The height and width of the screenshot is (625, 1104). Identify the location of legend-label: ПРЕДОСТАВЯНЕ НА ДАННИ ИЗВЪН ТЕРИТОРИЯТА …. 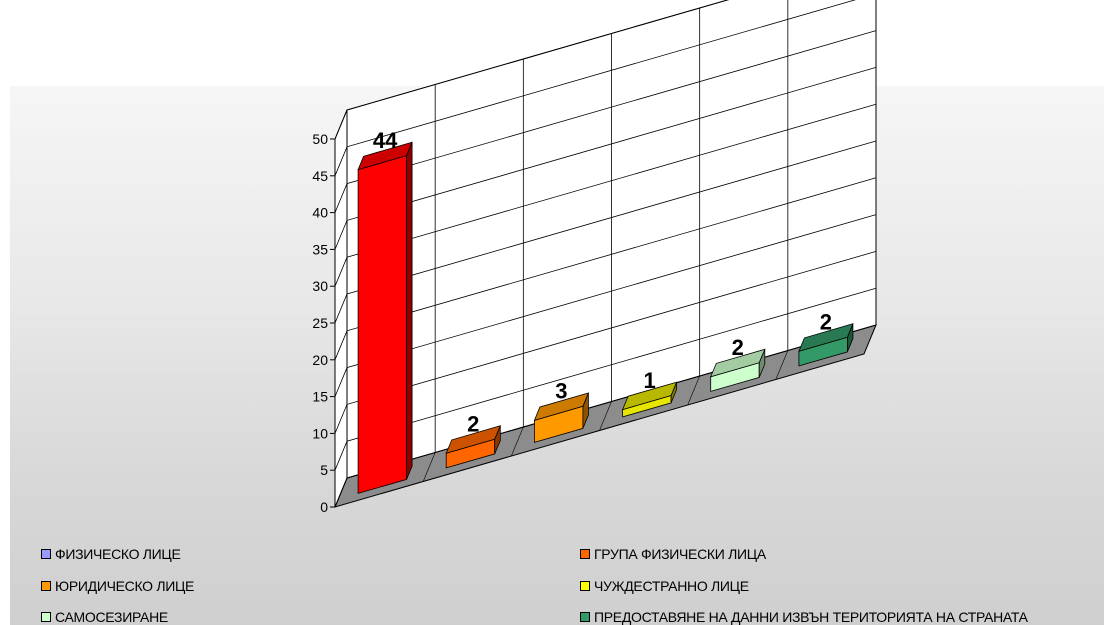
(811, 617).